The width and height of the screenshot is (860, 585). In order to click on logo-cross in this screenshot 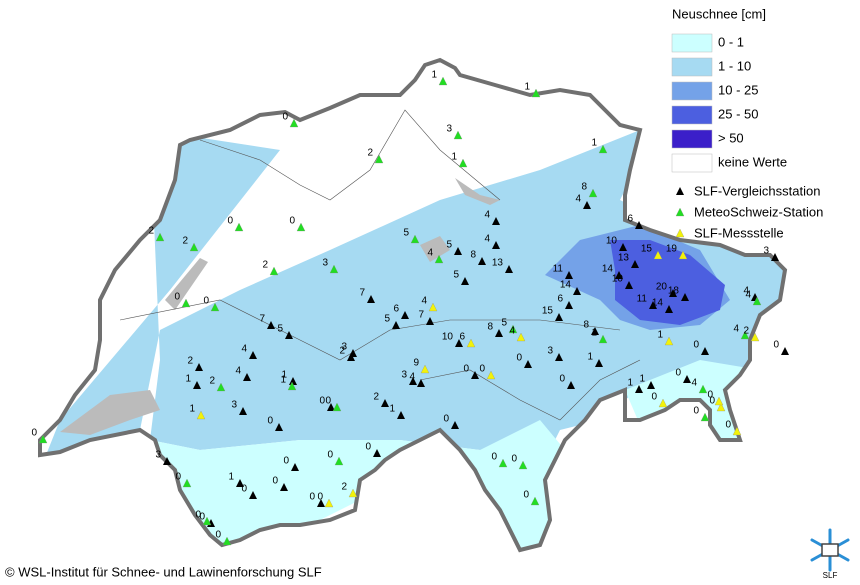, I will do `click(830, 550)`.